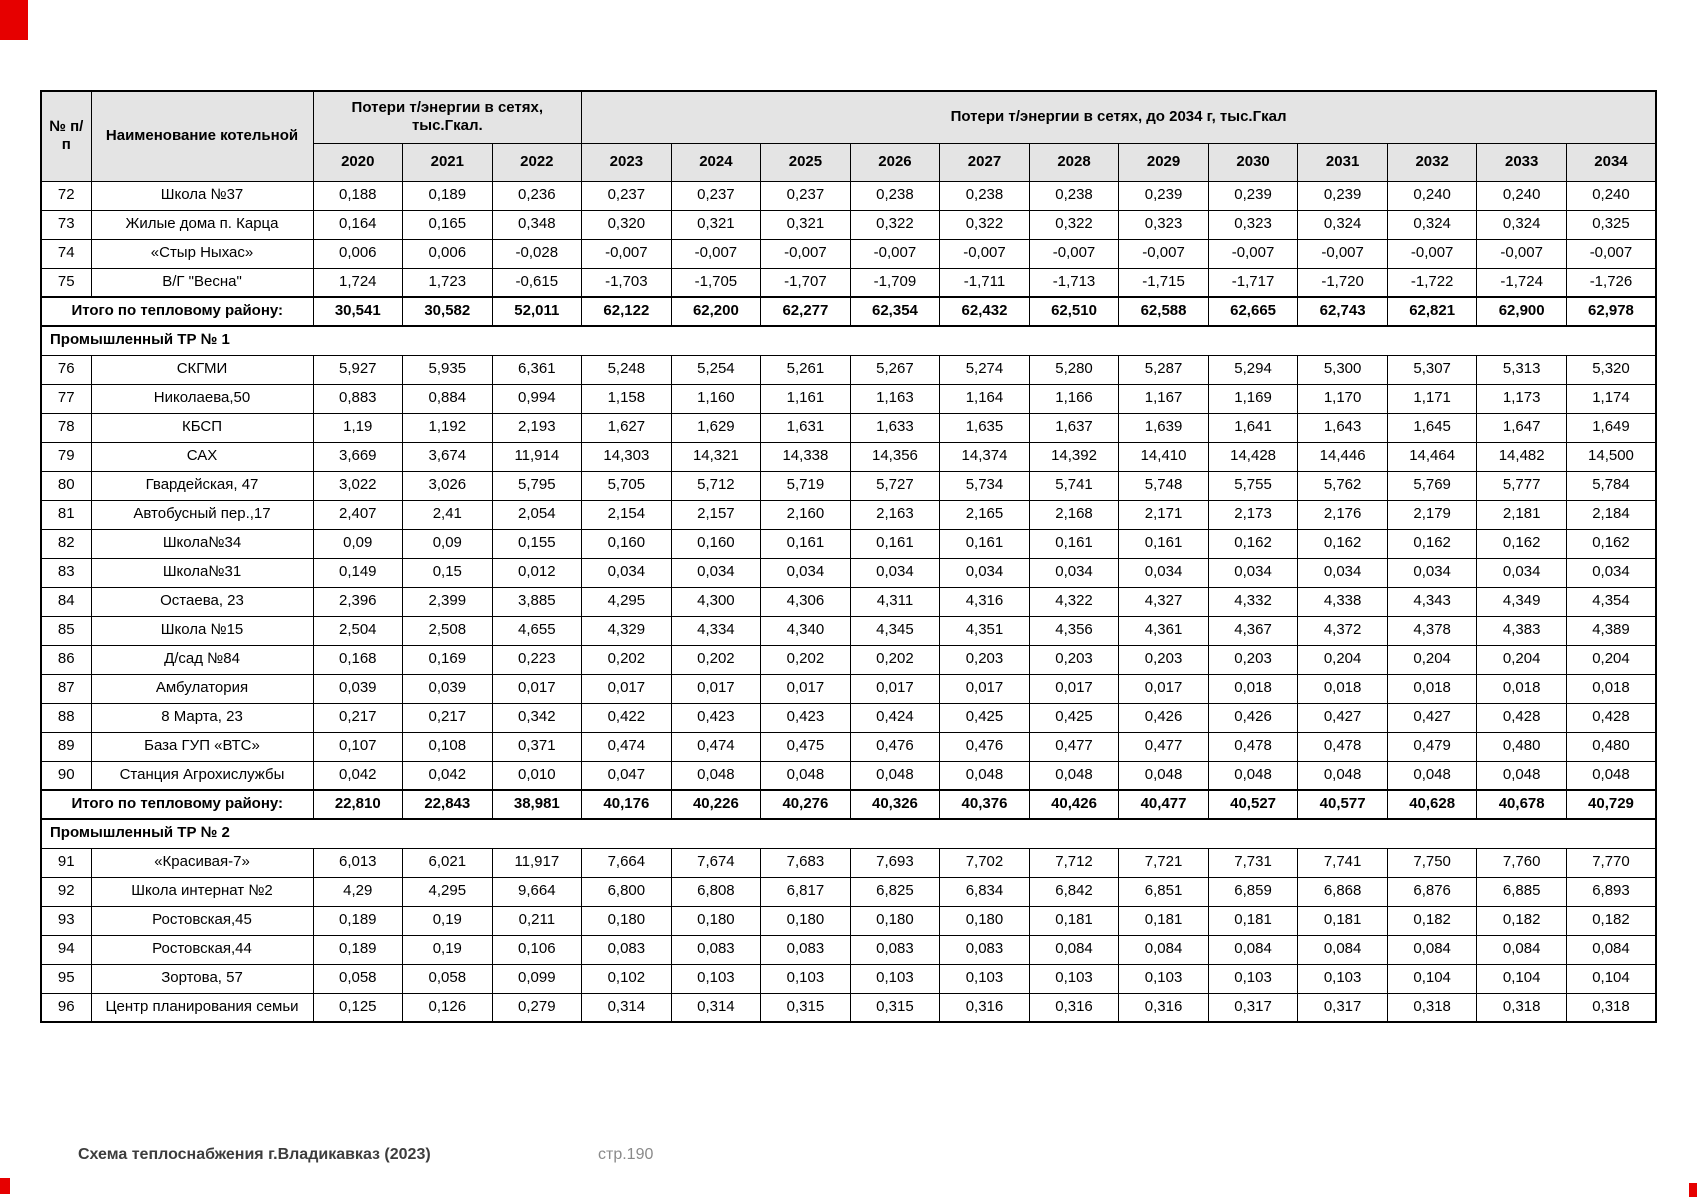  What do you see at coordinates (1611, 485) in the screenshot?
I see `cell-value: 5,784` at bounding box center [1611, 485].